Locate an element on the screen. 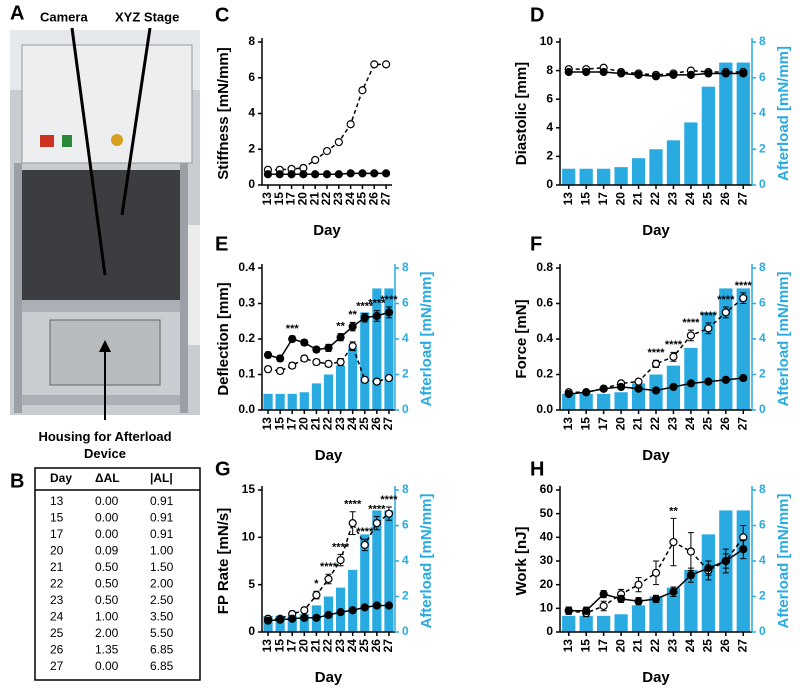 The width and height of the screenshot is (800, 689). table-cell: 0.50 is located at coordinates (107, 567).